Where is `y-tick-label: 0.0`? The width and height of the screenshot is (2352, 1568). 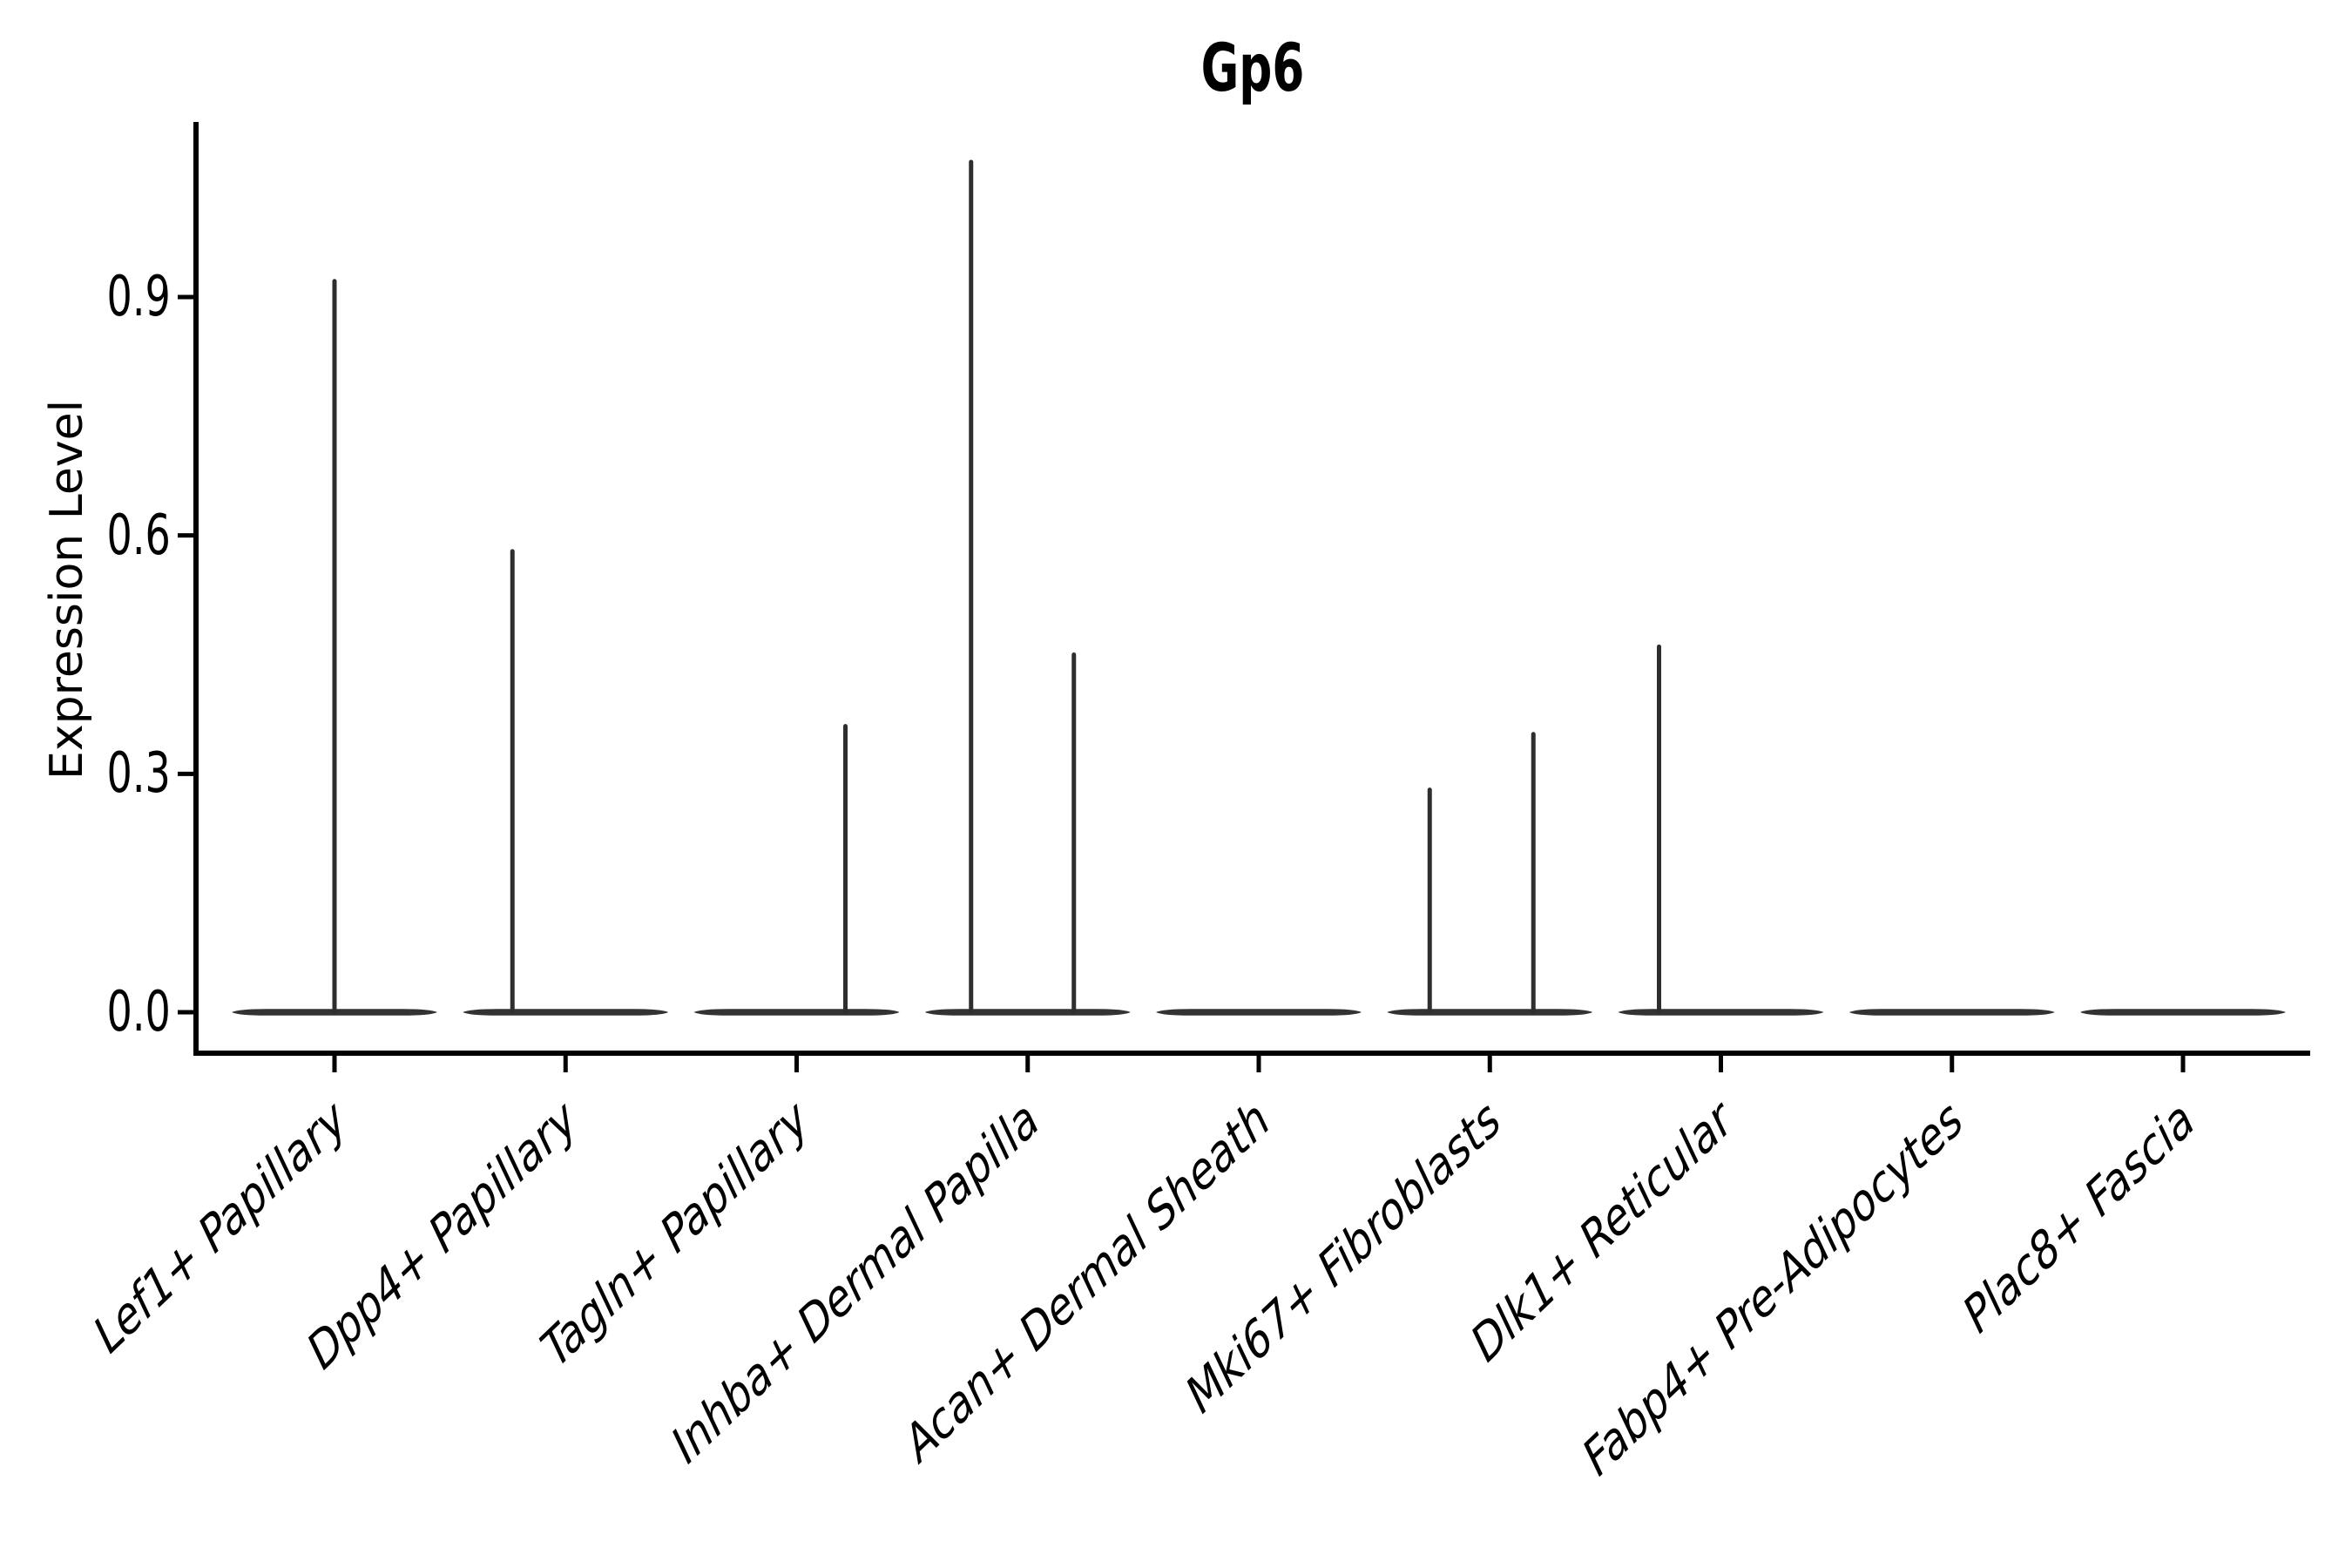
y-tick-label: 0.0 is located at coordinates (138, 1012).